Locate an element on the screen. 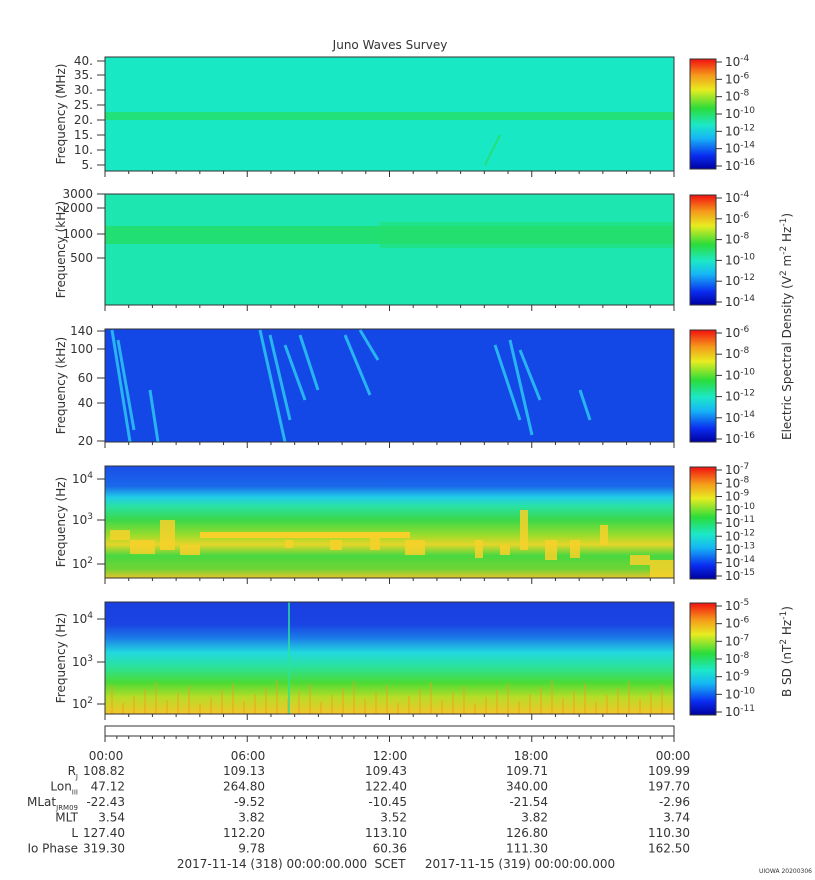 Image resolution: width=815 pixels, height=880 pixels. colorbar-3-tick: 10⁻⁸ is located at coordinates (737, 353).